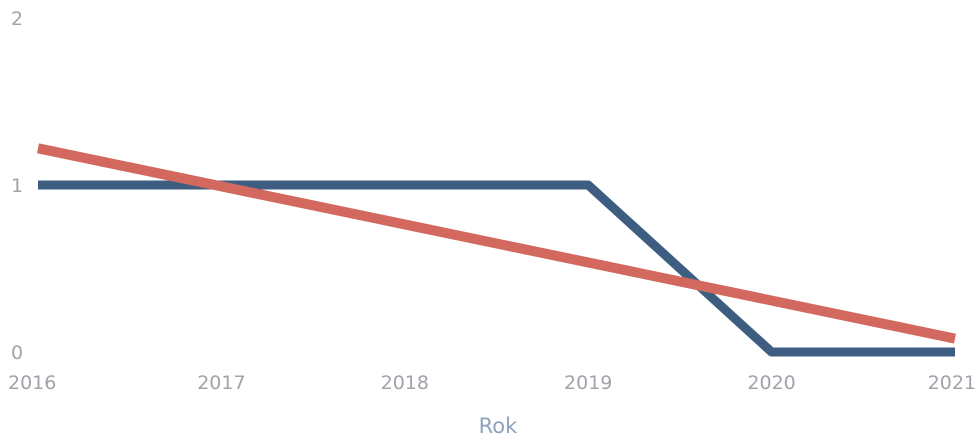 The height and width of the screenshot is (441, 980). Describe the element at coordinates (17, 19) in the screenshot. I see `y-tick-label: 2` at that location.